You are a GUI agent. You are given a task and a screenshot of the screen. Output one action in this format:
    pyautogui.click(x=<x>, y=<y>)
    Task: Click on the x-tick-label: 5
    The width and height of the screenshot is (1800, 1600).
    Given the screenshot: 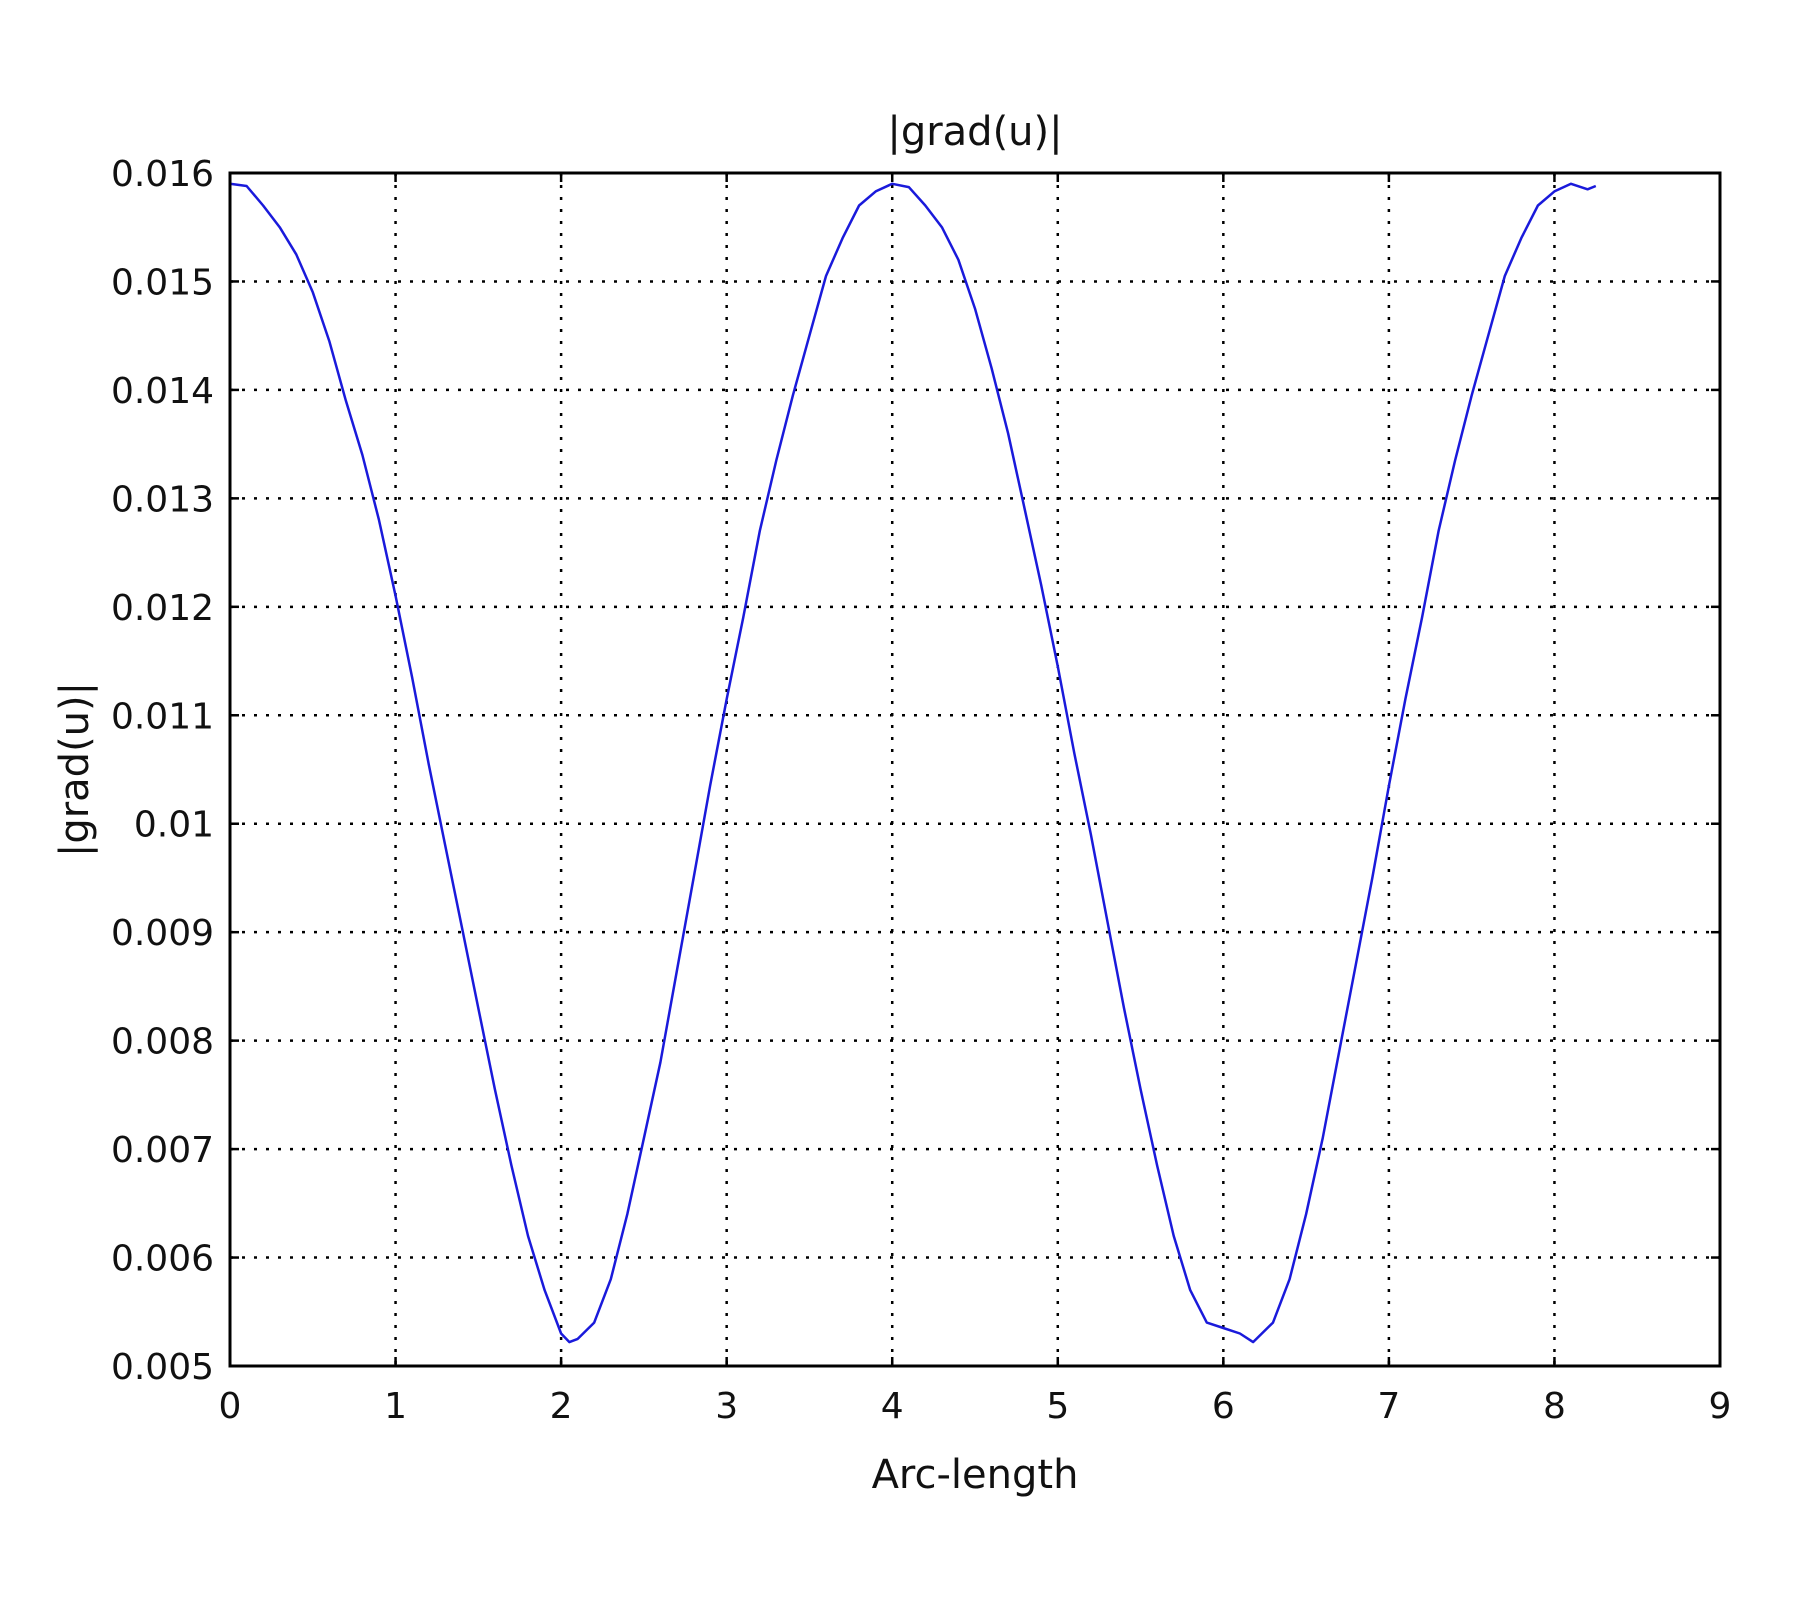 What is the action you would take?
    pyautogui.click(x=1057, y=1406)
    